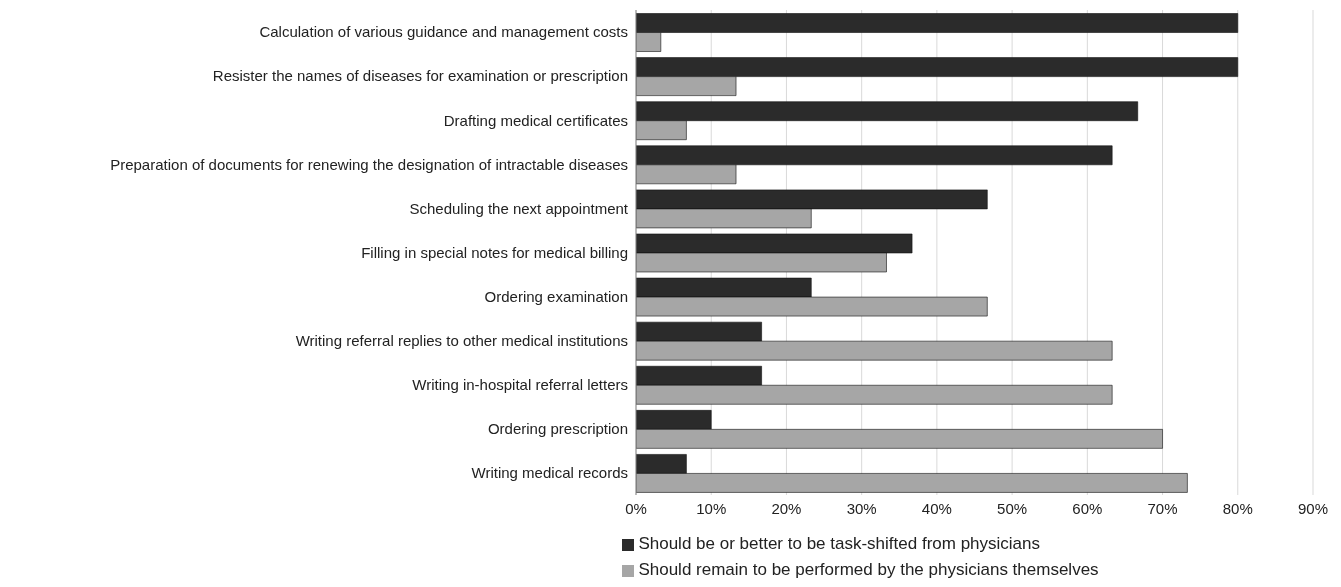  What do you see at coordinates (786, 508) in the screenshot?
I see `x-tick-label: 20%` at bounding box center [786, 508].